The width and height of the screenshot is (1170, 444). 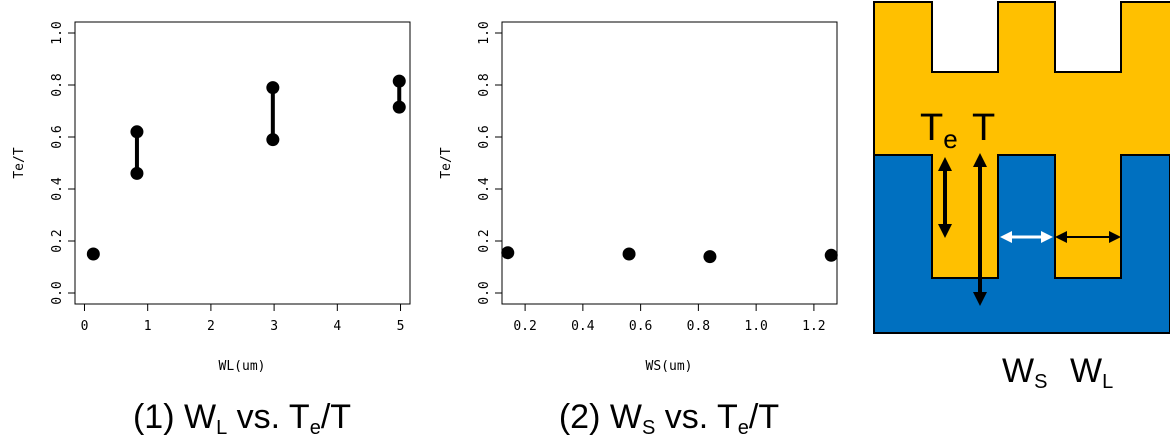 I want to click on x-axis-ticks: 0.2 0.4 0.6 0.8 1.0 1.2, so click(x=669, y=319).